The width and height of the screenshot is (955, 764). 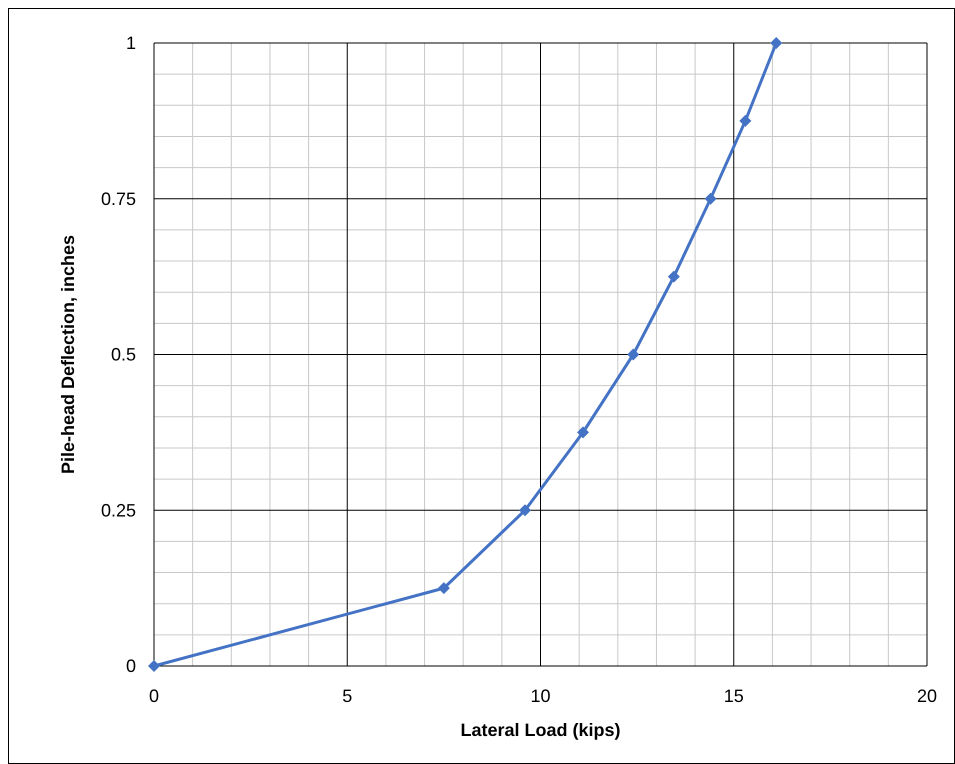 I want to click on y-tick-label: 1, so click(x=131, y=43).